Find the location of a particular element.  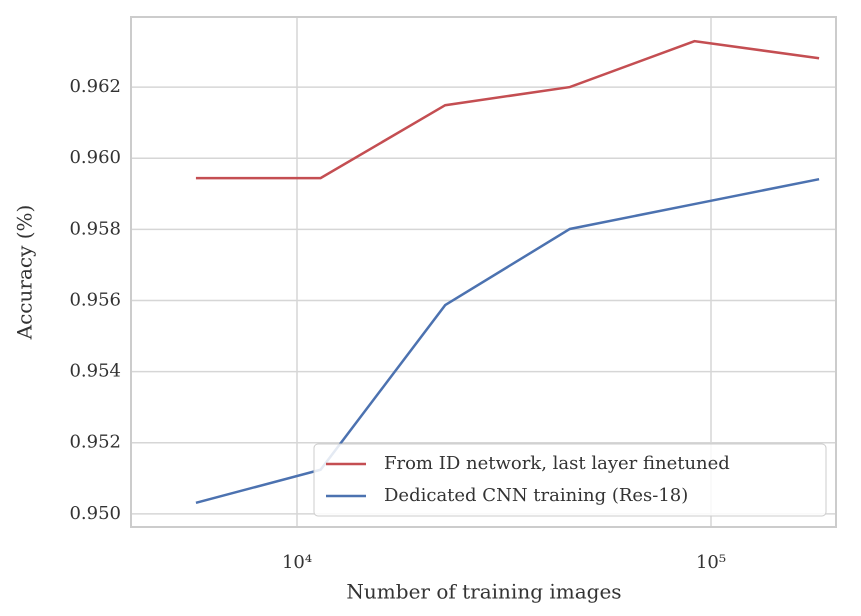

x-tick-label: 10⁴ is located at coordinates (297, 562).